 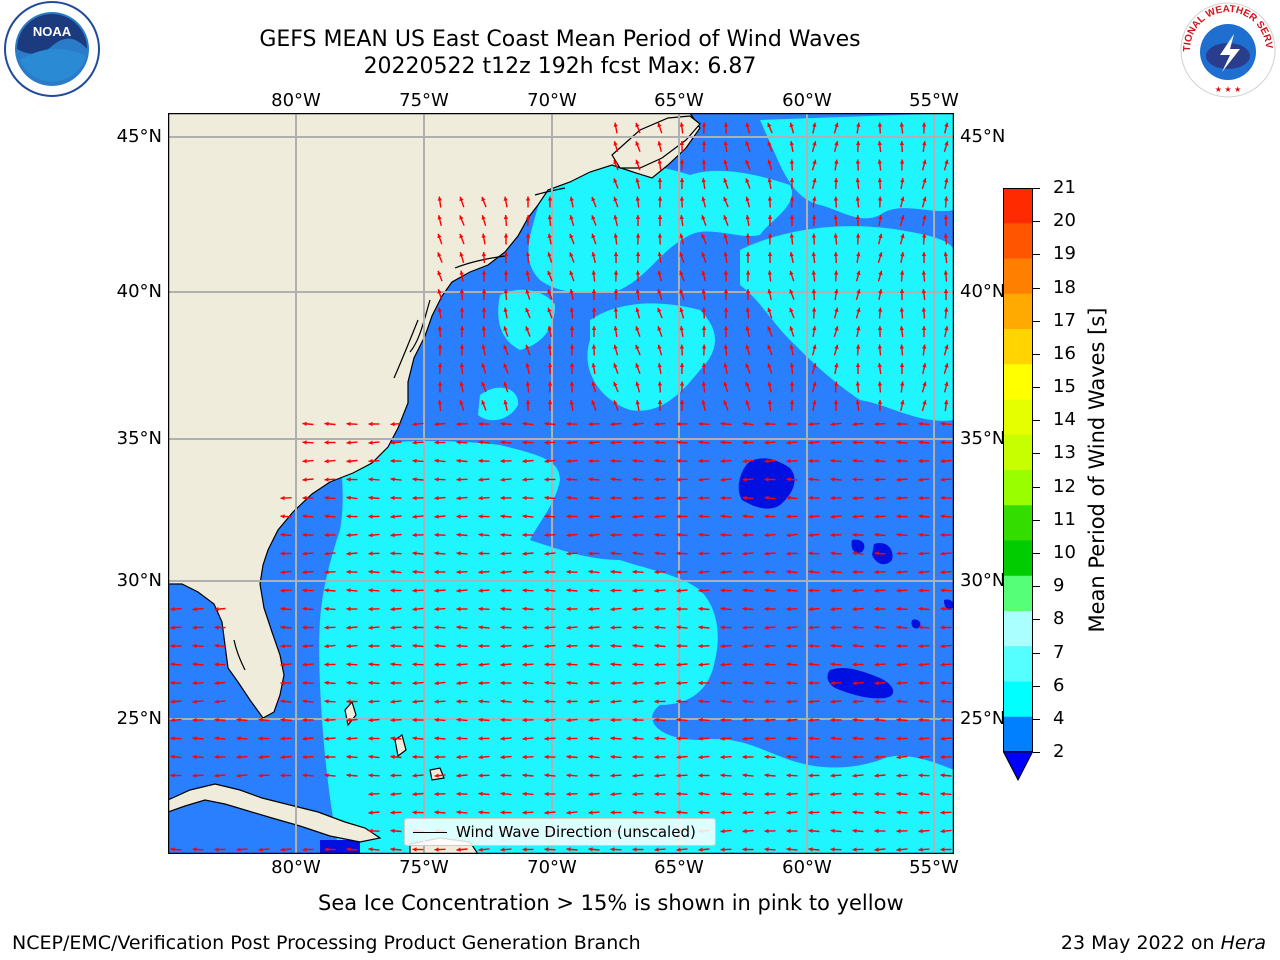 What do you see at coordinates (1064, 519) in the screenshot?
I see `colorbar-tick-label: 11` at bounding box center [1064, 519].